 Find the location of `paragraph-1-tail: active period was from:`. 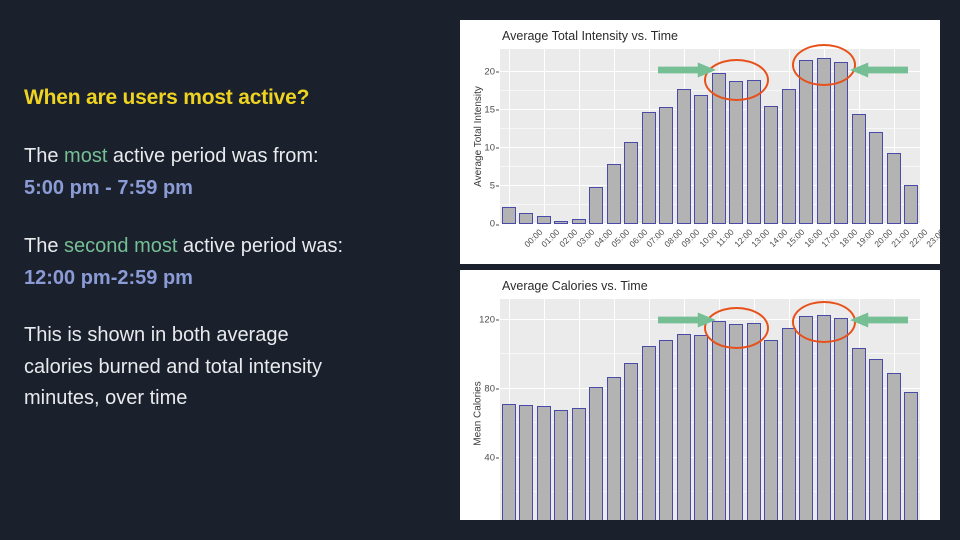

paragraph-1-tail: active period was from: is located at coordinates (213, 156).